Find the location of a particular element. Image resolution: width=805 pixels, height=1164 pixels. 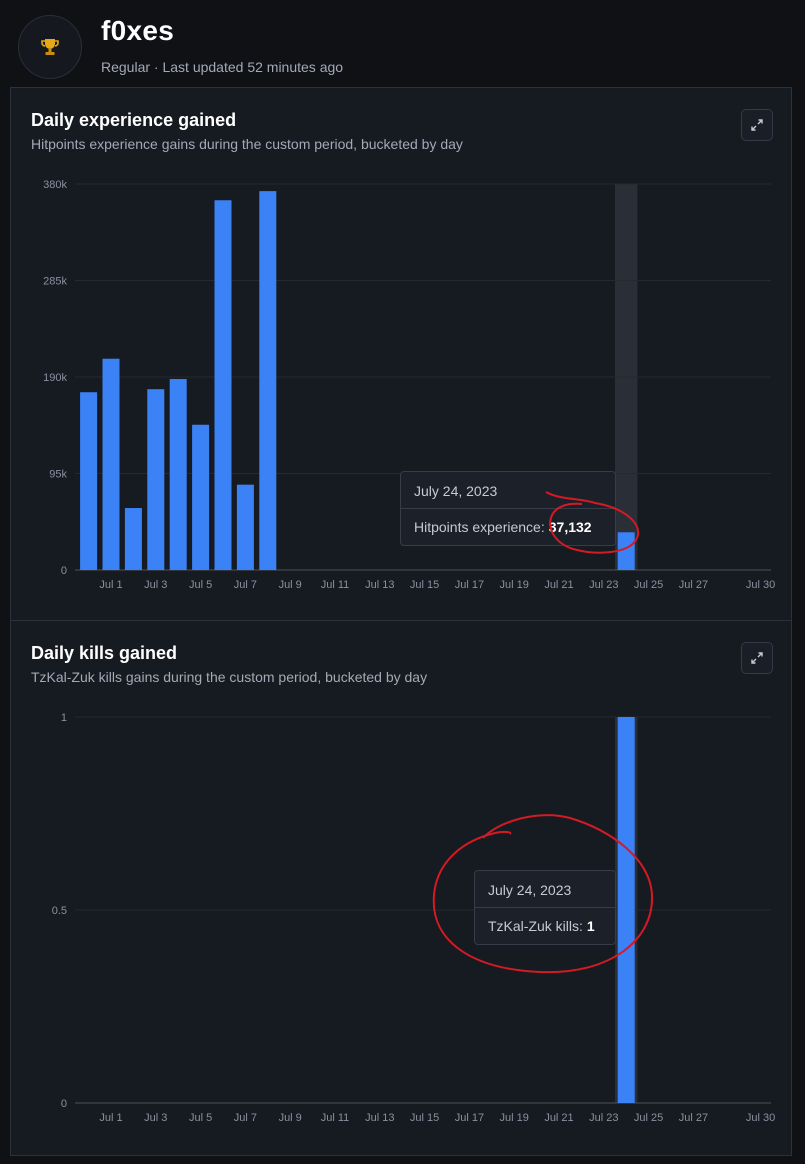

y-tick-label: 1 is located at coordinates (64, 718).